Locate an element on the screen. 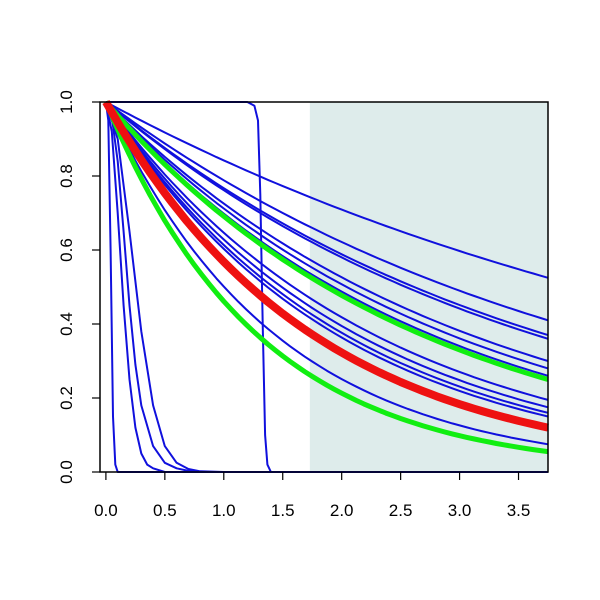 This screenshot has width=600, height=600. y-tick-label: 0.0 is located at coordinates (66, 472).